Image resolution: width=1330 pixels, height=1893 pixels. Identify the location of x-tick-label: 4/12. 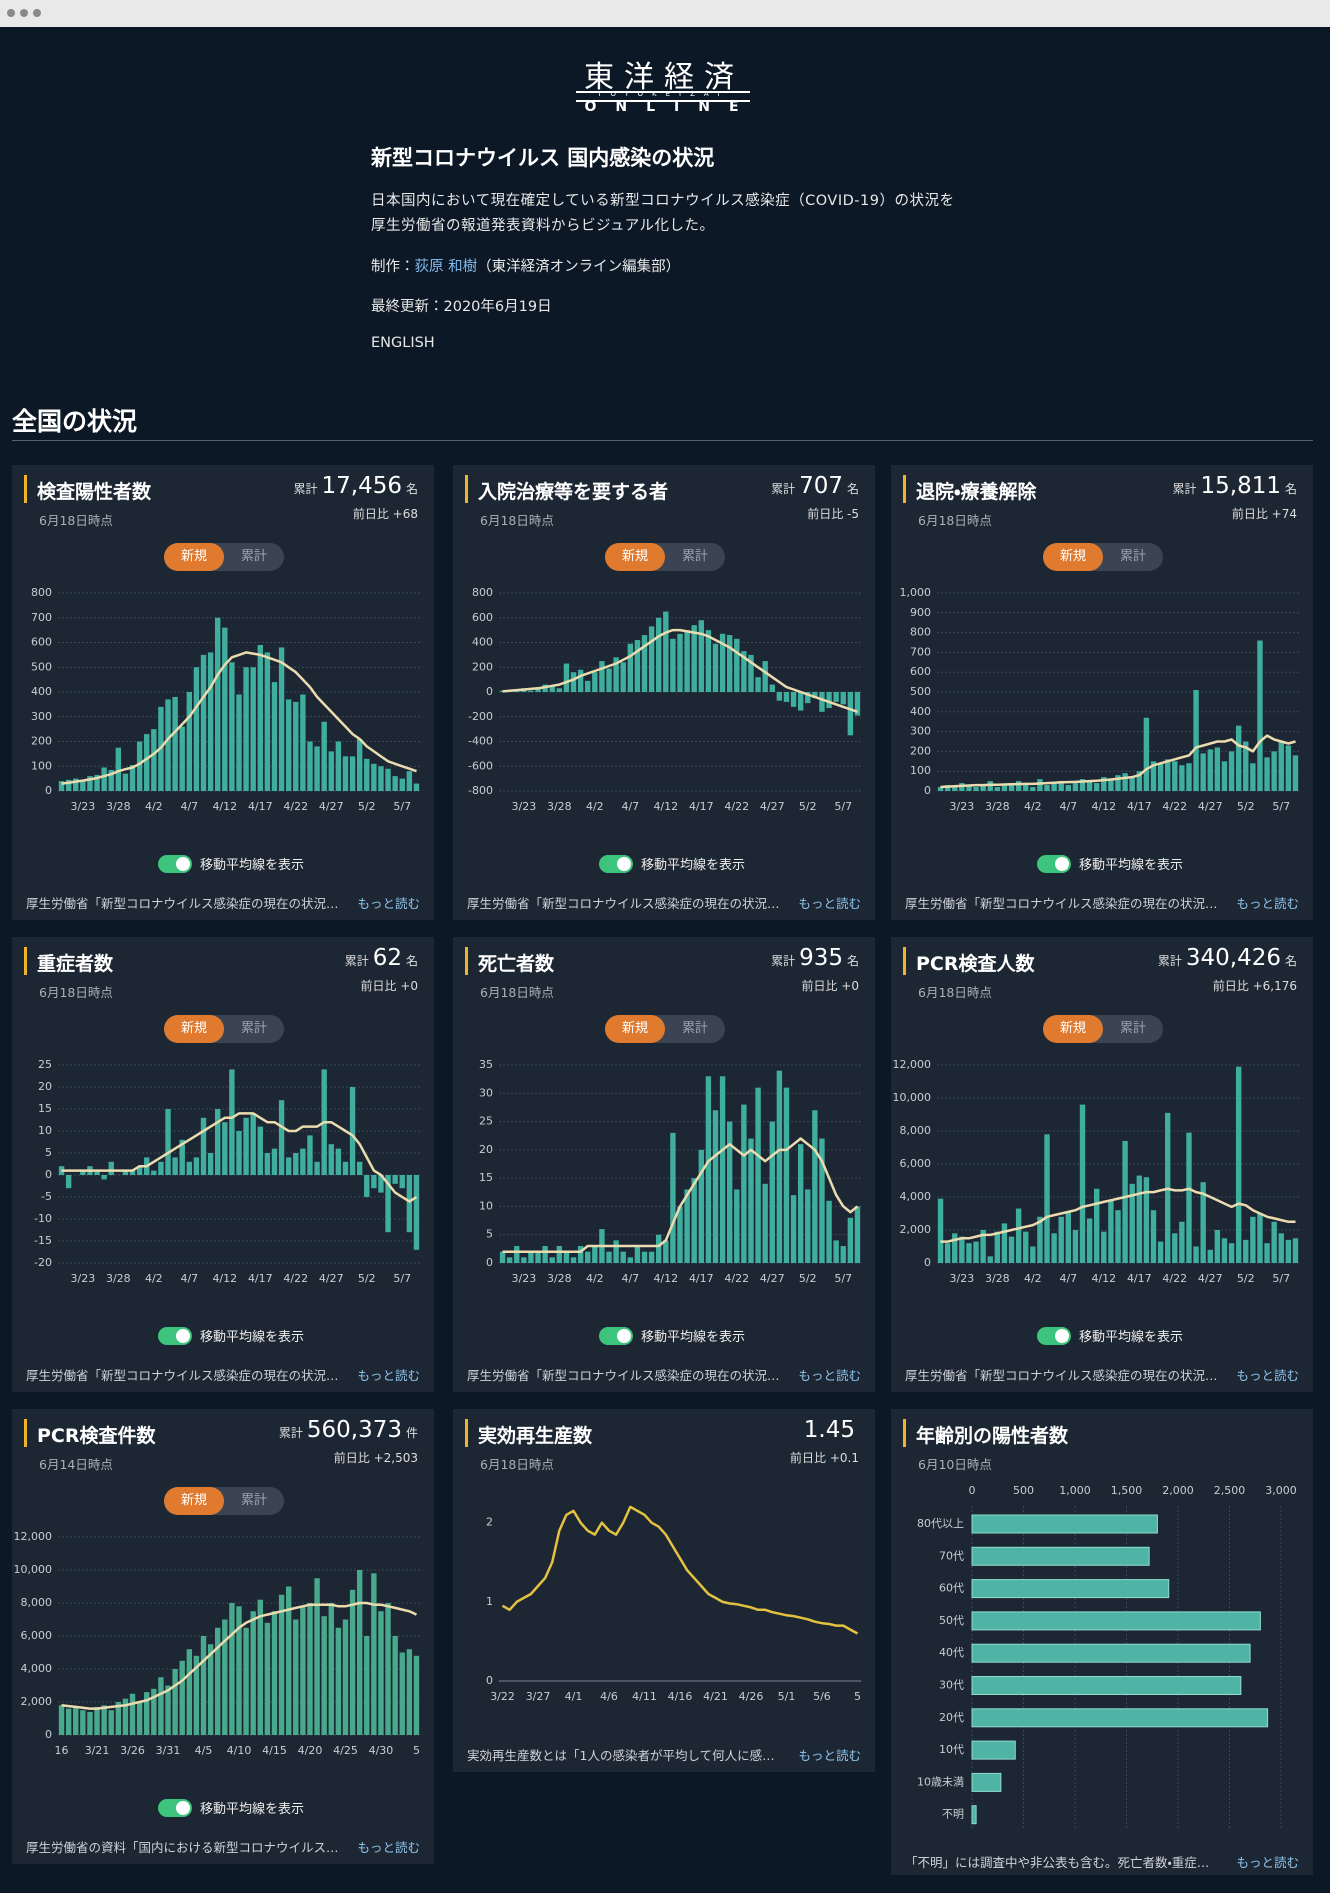
(665, 806).